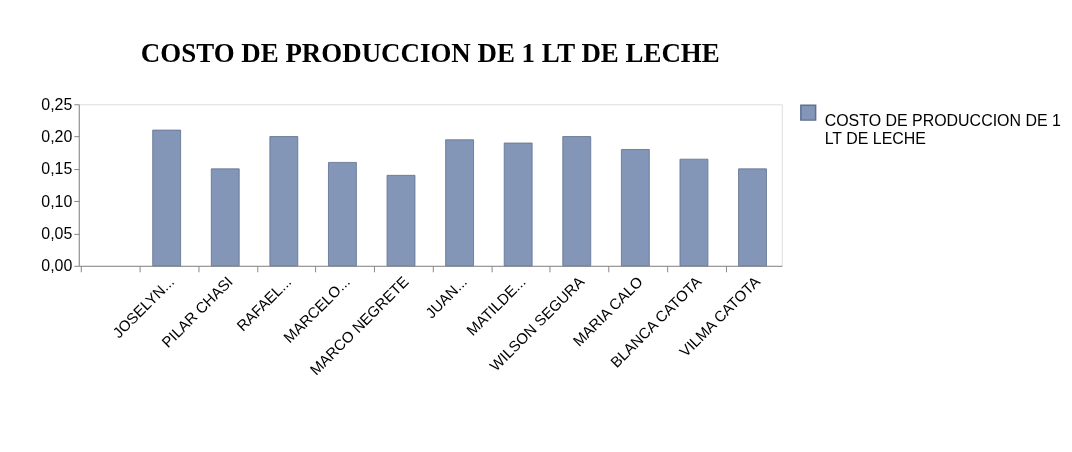 The height and width of the screenshot is (452, 1072). Describe the element at coordinates (57, 233) in the screenshot. I see `y-tick-label: 0,05` at that location.